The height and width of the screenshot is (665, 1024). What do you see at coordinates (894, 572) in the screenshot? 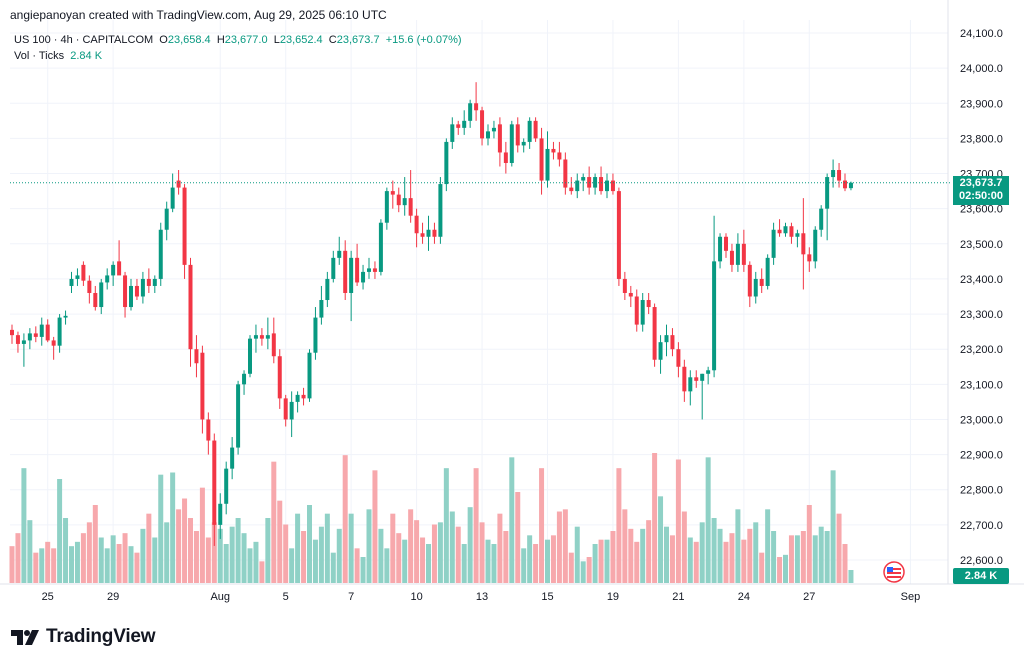
I see `us-flag-icon` at bounding box center [894, 572].